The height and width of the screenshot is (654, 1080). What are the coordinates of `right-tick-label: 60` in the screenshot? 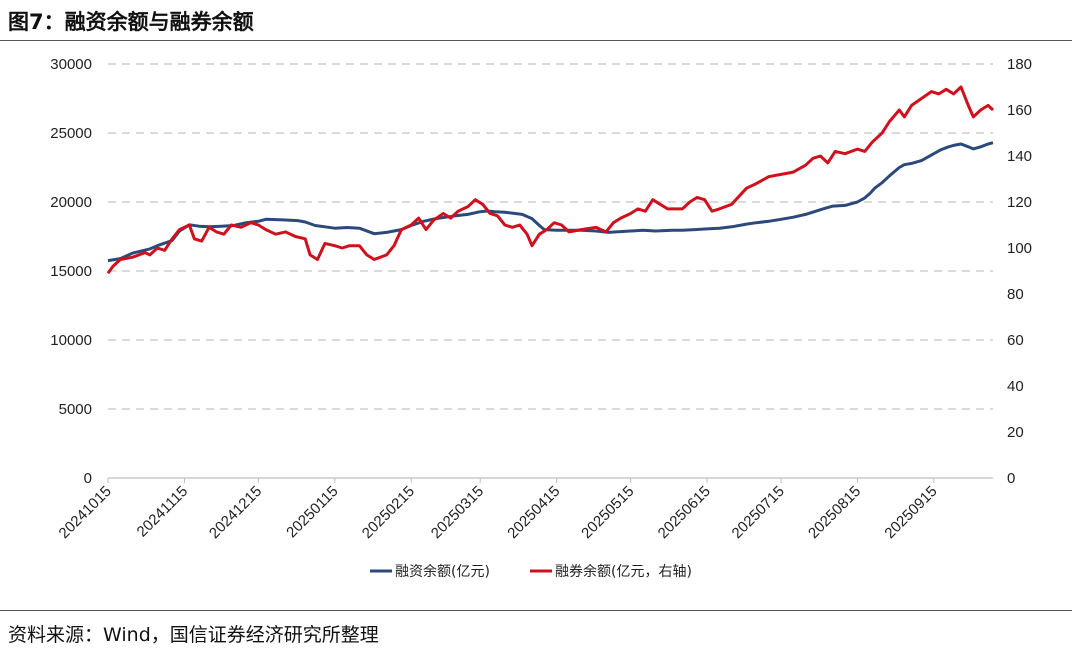 It's located at (1015, 340).